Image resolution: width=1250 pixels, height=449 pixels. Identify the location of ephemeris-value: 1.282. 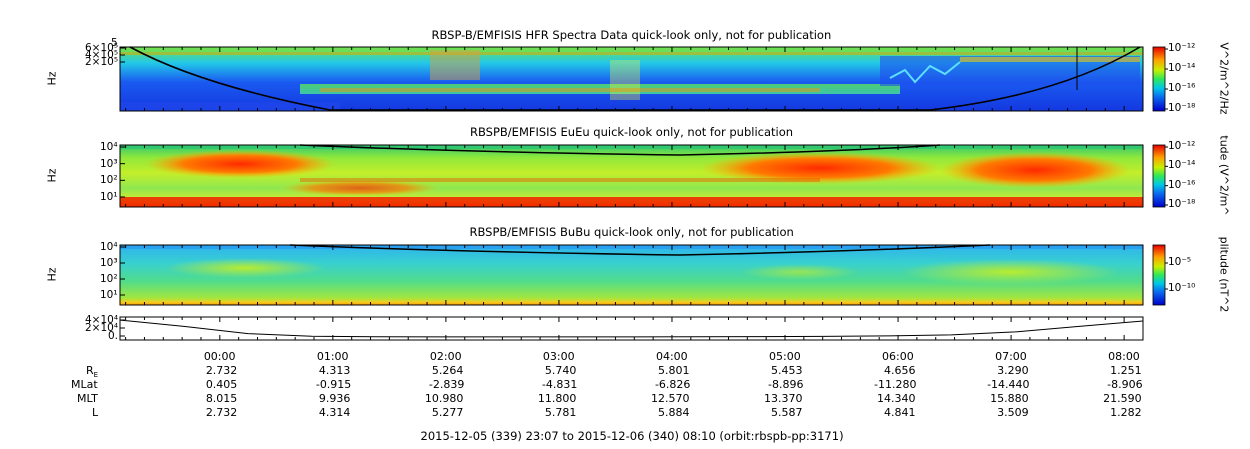
(1126, 412).